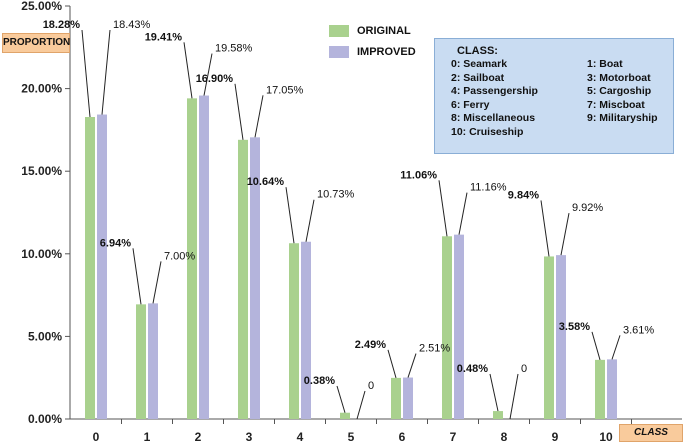 This screenshot has width=685, height=448. I want to click on legend-item-improved: IMPROVED, so click(372, 52).